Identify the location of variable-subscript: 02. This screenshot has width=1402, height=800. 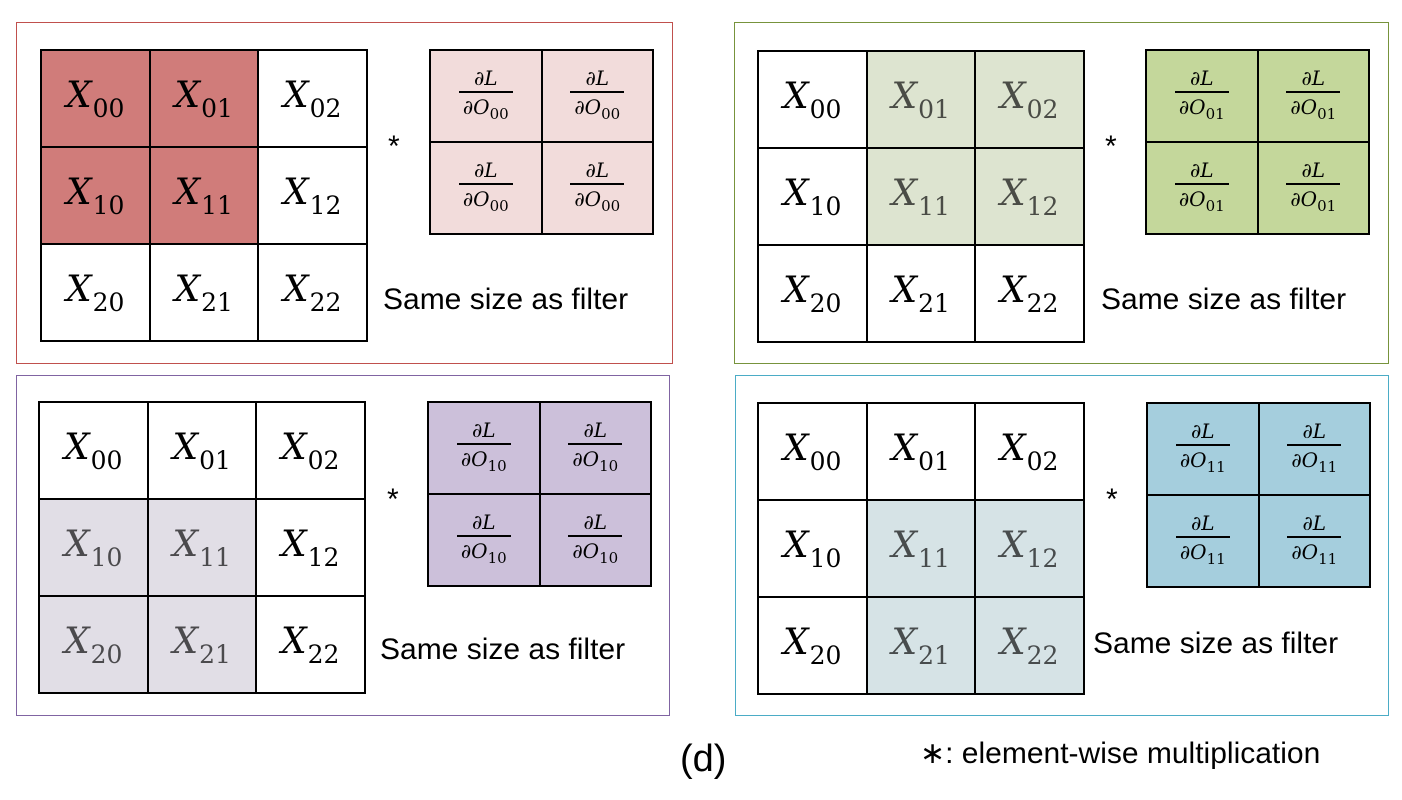
(1042, 461).